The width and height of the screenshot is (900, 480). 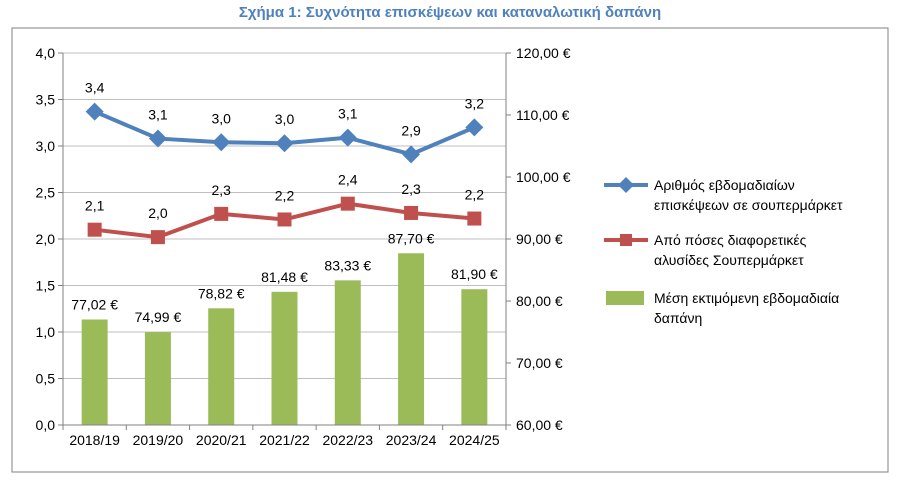 I want to click on point-value-label: 3,4, so click(x=95, y=88).